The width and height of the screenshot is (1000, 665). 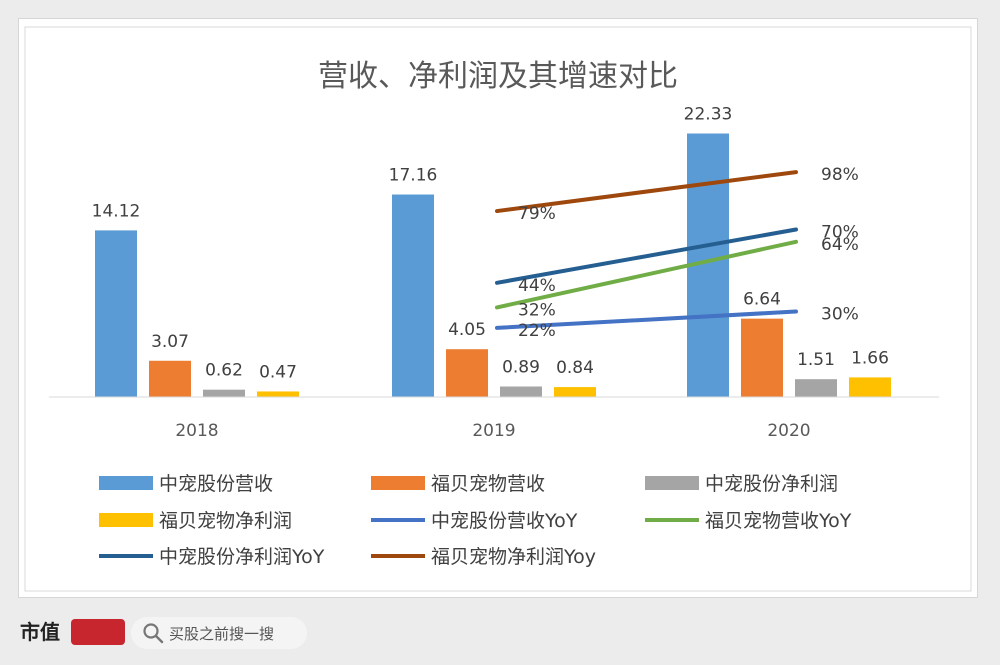 What do you see at coordinates (778, 521) in the screenshot?
I see `legend-label: 福贝宠物营收YoY` at bounding box center [778, 521].